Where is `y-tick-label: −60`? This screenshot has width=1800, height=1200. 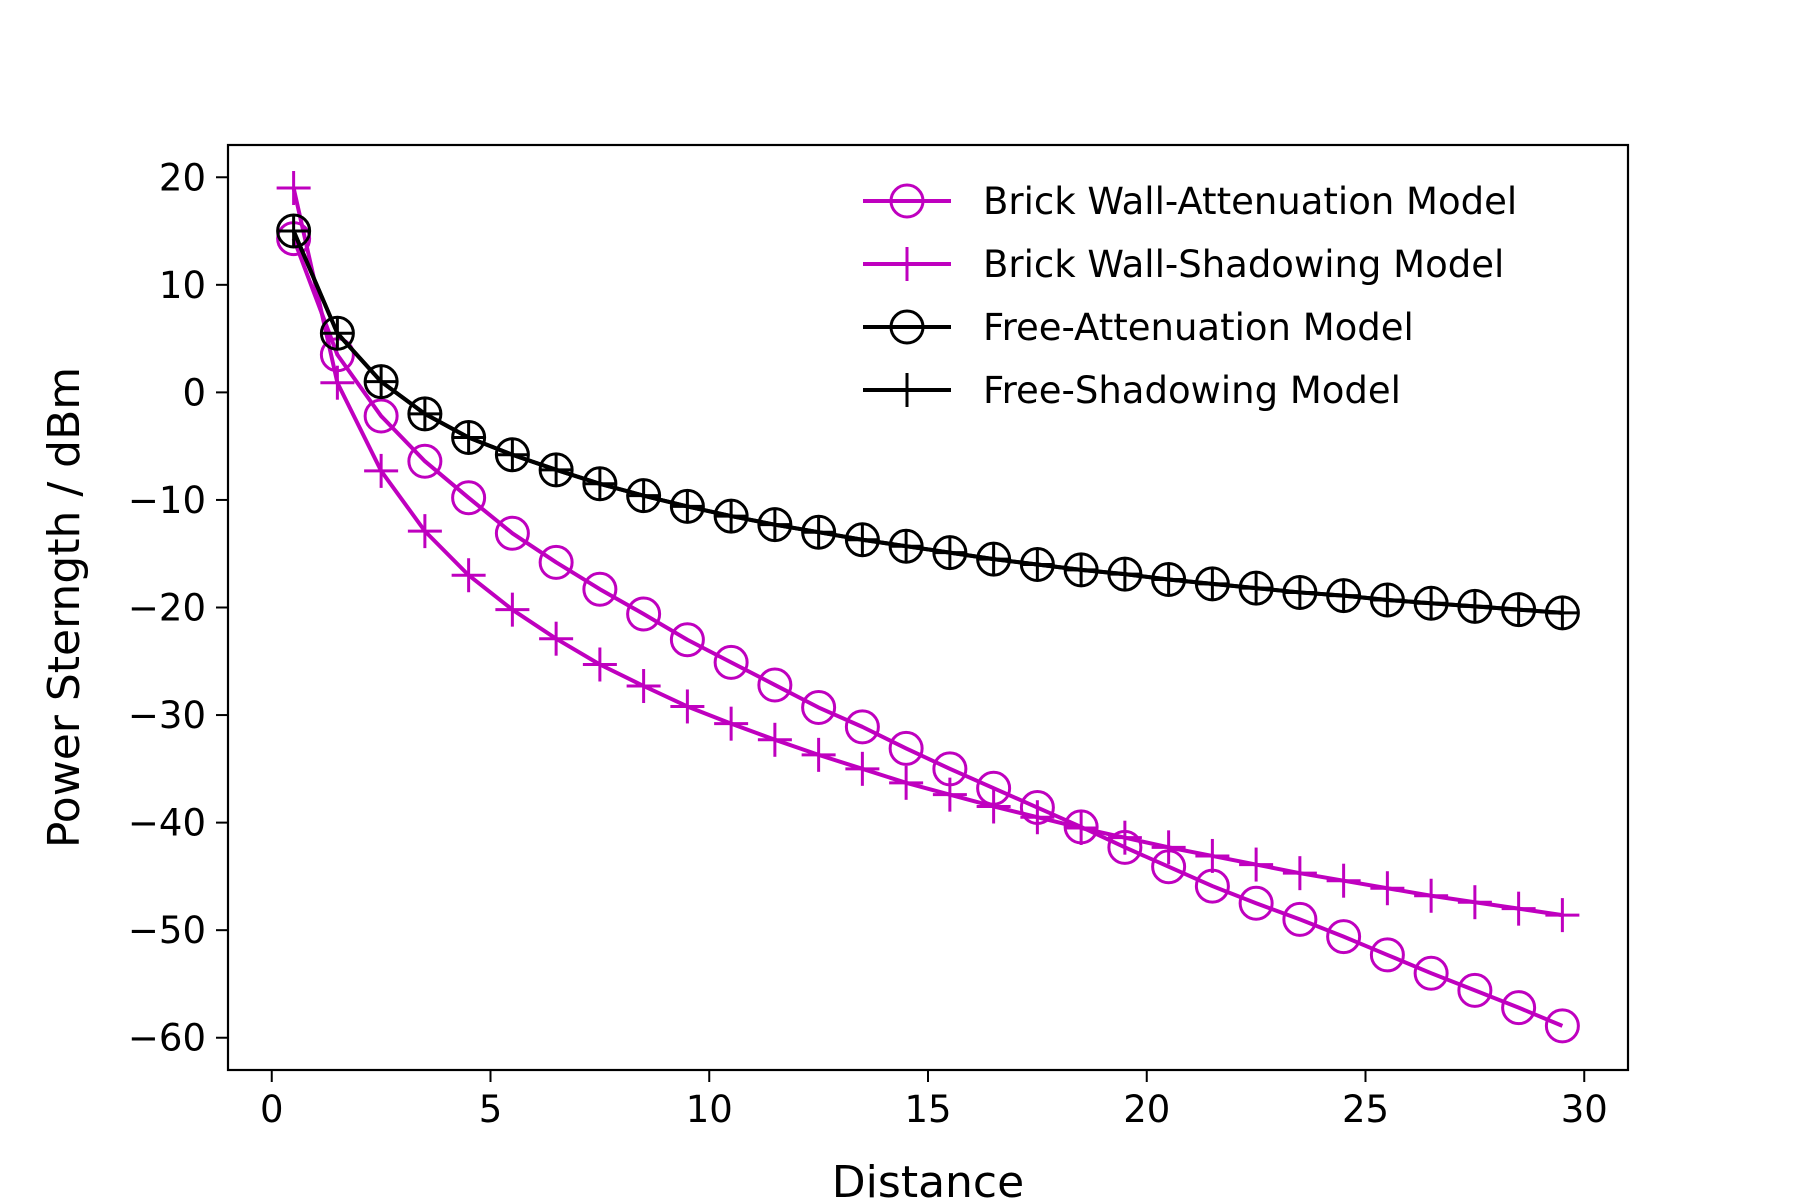
y-tick-label: −60 is located at coordinates (167, 1038).